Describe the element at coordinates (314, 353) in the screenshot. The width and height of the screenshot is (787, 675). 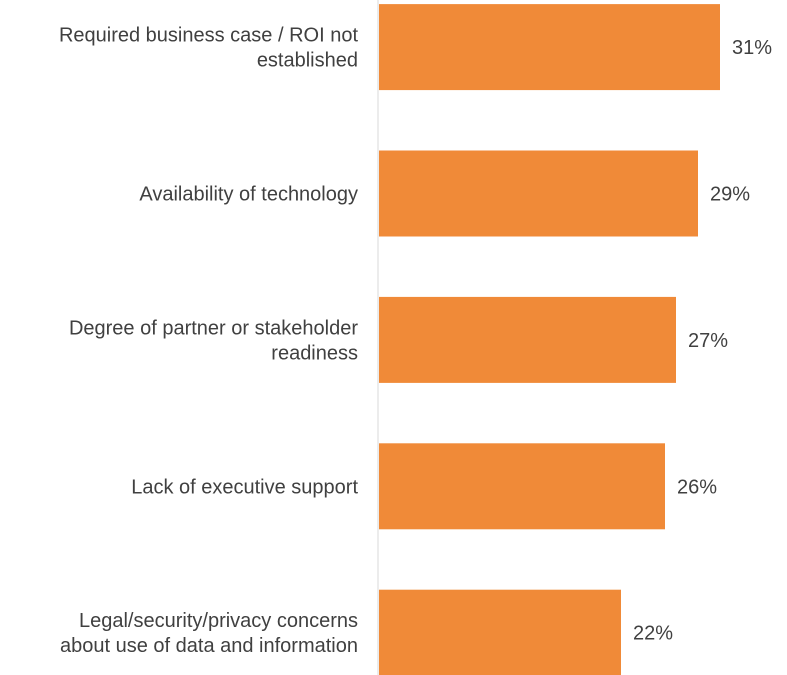
I see `category-label-3-line-2: readiness` at that location.